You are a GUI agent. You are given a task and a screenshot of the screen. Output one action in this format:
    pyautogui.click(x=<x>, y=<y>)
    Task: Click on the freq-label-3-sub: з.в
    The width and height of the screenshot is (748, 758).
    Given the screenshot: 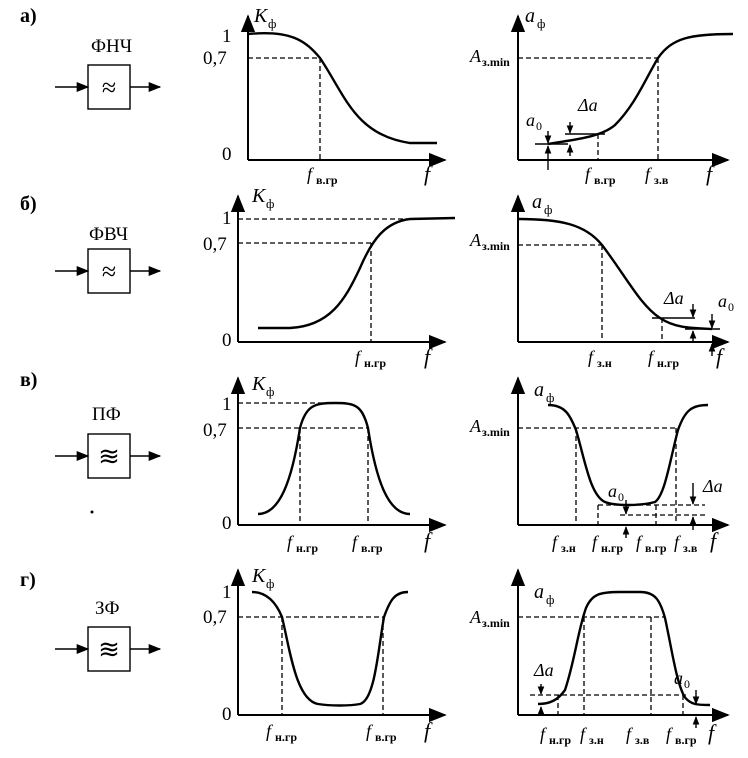 What is the action you would take?
    pyautogui.click(x=690, y=548)
    